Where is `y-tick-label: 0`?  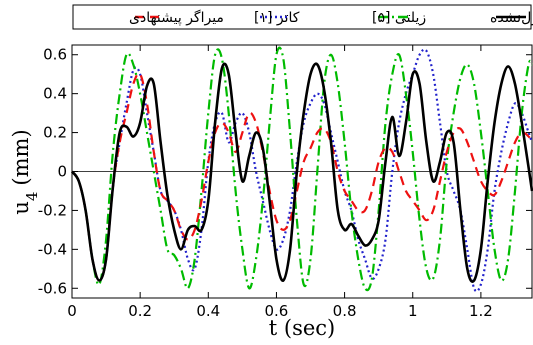 y-tick-label: 0 is located at coordinates (62, 172).